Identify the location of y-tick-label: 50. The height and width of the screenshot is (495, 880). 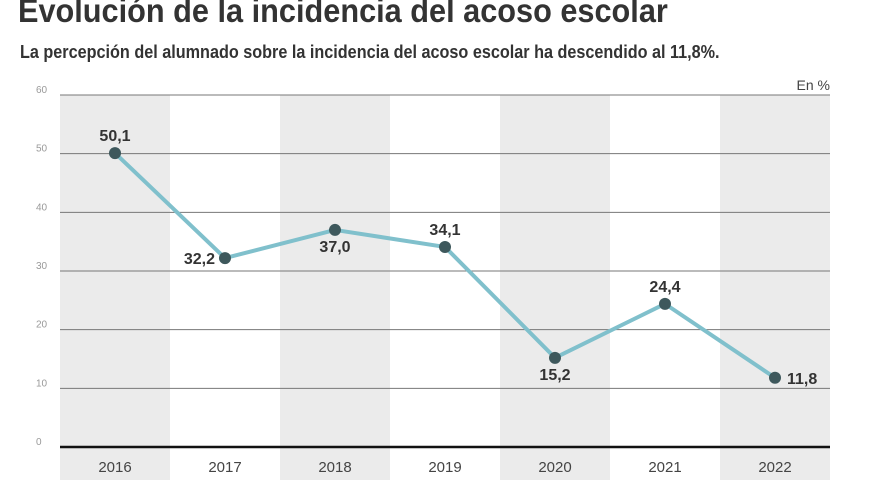
(42, 149).